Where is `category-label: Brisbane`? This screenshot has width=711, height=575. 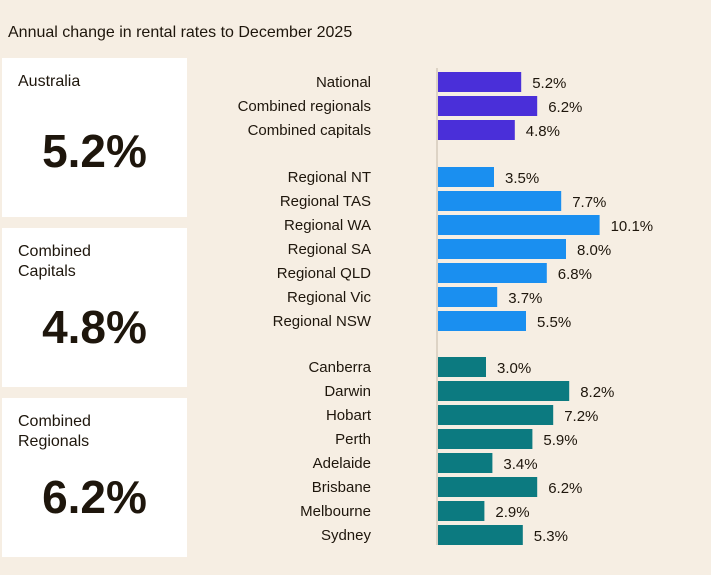 category-label: Brisbane is located at coordinates (341, 487).